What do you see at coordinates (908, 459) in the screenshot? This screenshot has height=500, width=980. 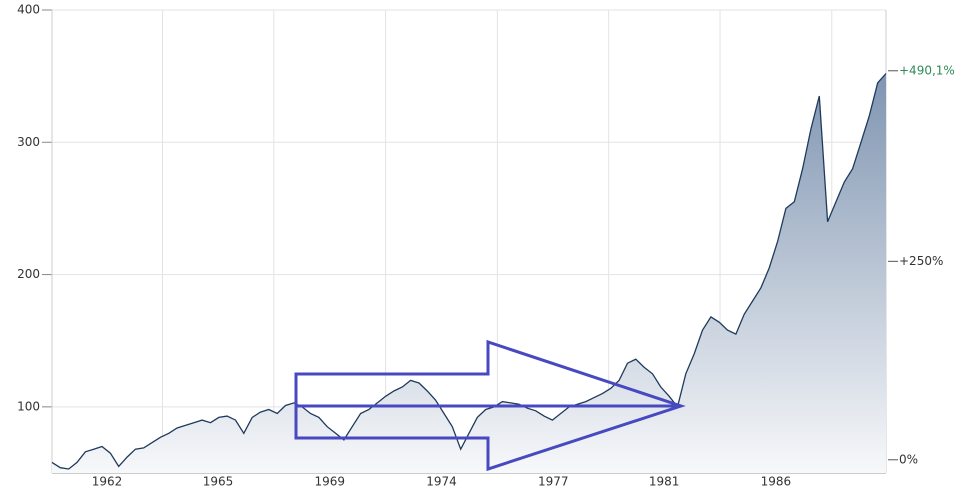 I see `y2-tick-label: 0%` at bounding box center [908, 459].